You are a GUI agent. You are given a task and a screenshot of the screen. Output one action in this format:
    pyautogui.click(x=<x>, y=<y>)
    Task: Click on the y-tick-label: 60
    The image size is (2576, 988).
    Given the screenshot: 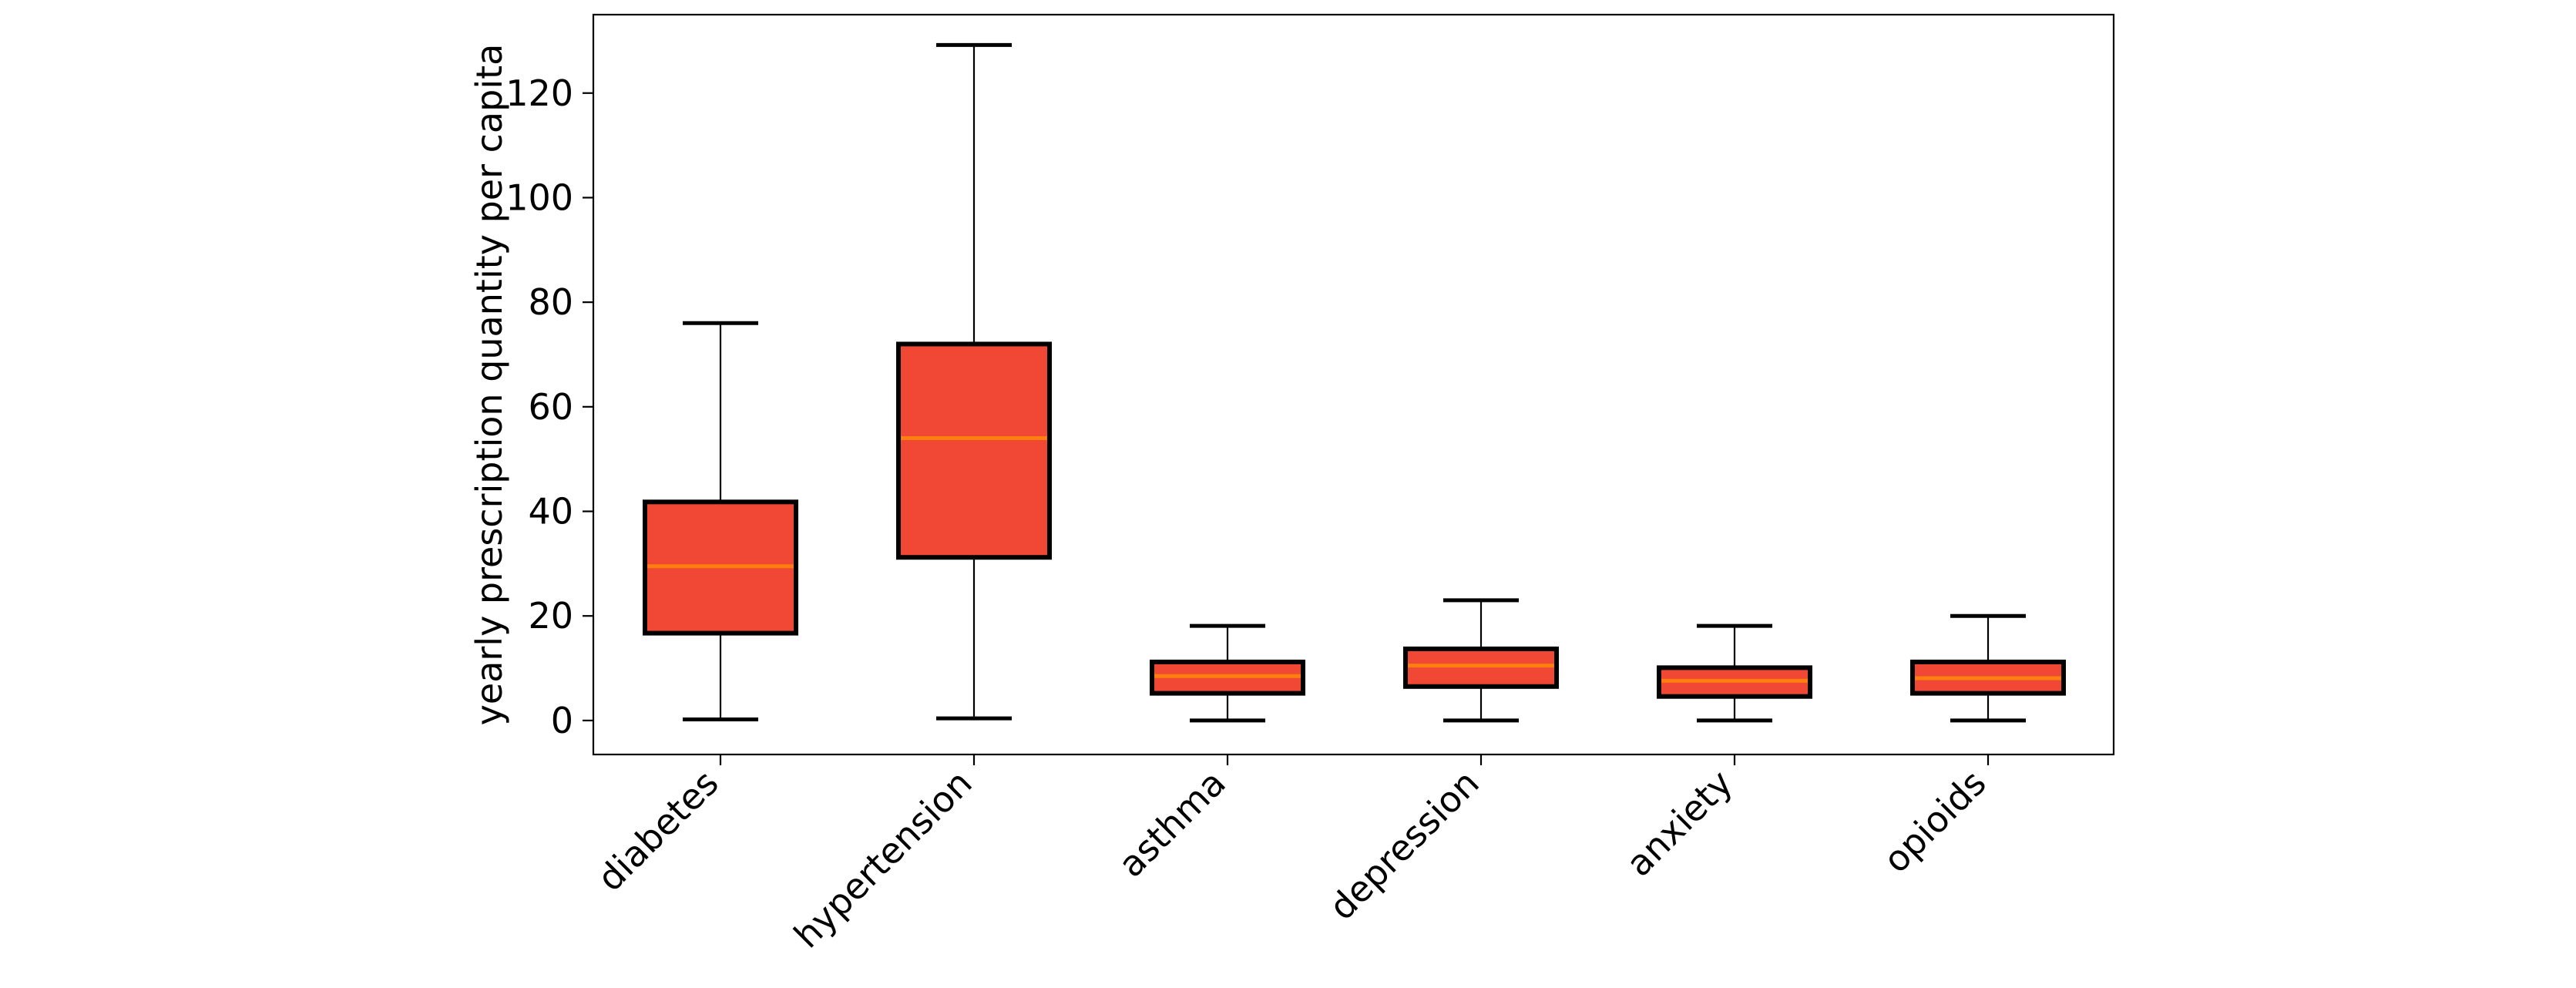 What is the action you would take?
    pyautogui.click(x=550, y=407)
    